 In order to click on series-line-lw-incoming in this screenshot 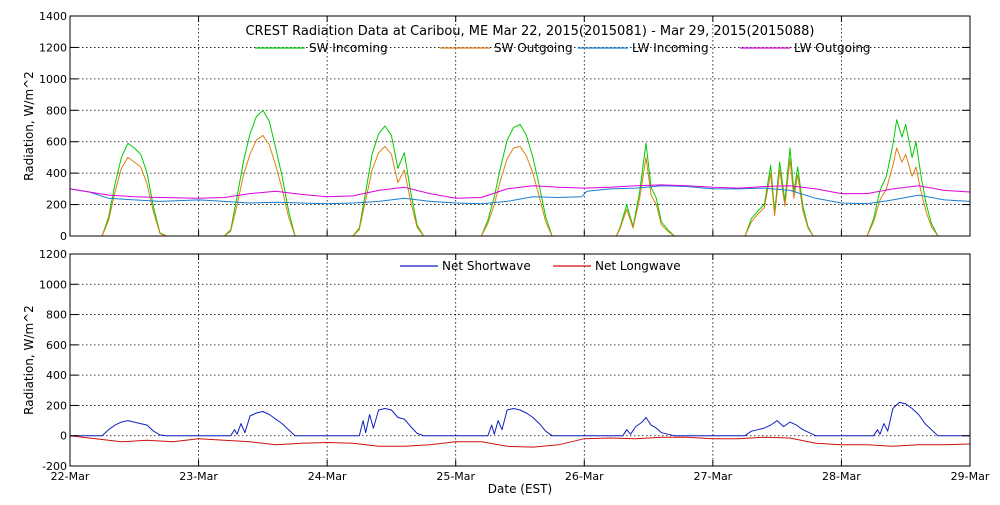, I will do `click(520, 195)`.